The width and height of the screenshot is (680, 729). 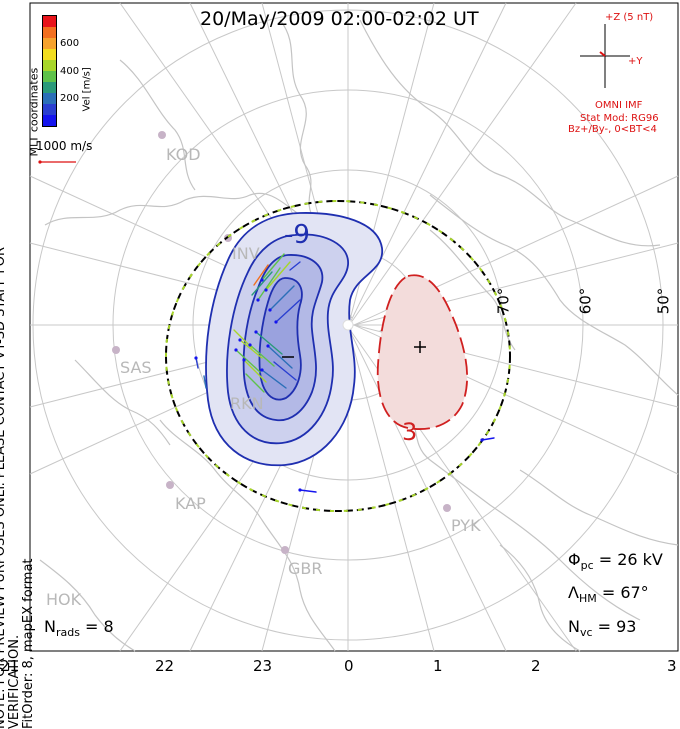 What do you see at coordinates (10, 666) in the screenshot?
I see `hour-label-21: 21` at bounding box center [10, 666].